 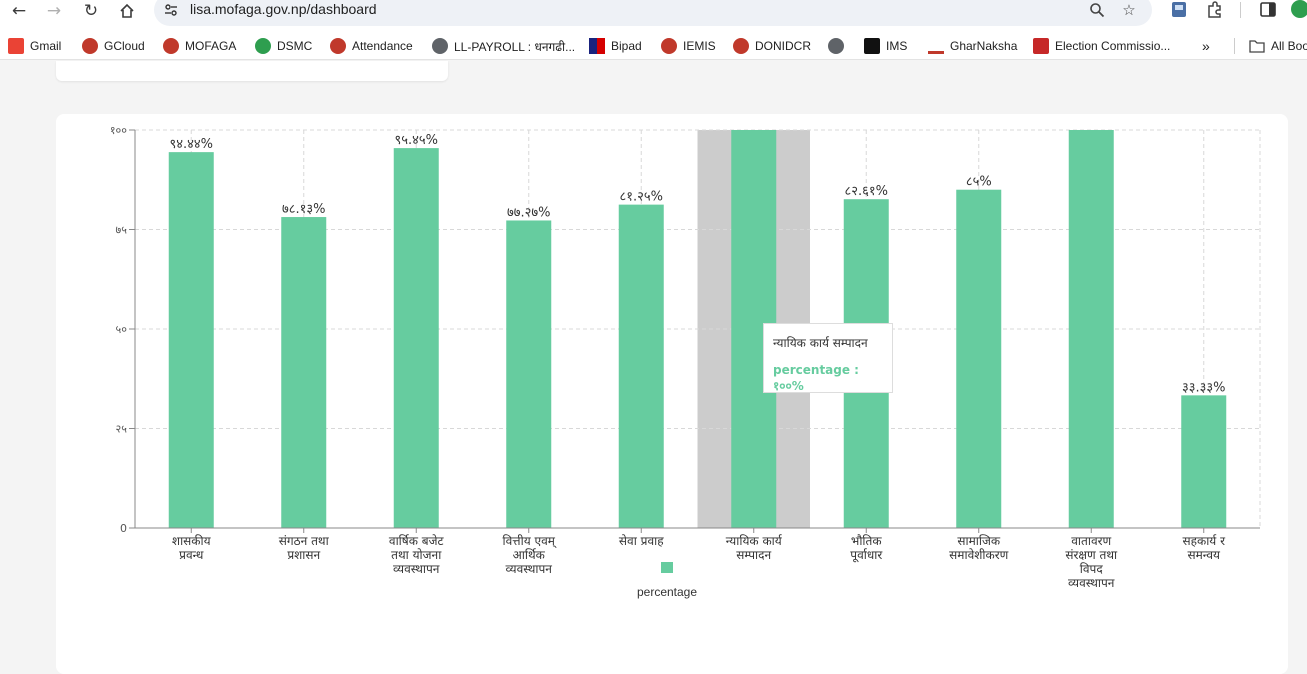 What do you see at coordinates (1092, 569) in the screenshot?
I see `x-category-label: विपद` at bounding box center [1092, 569].